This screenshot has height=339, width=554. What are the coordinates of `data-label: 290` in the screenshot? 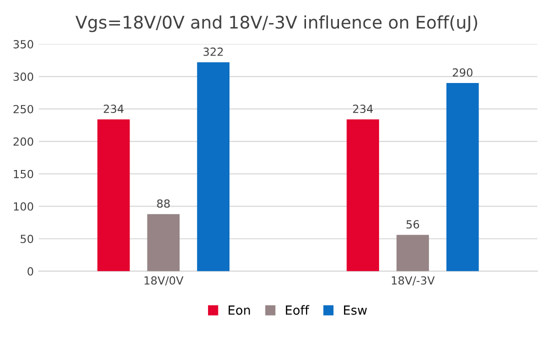 It's located at (462, 72).